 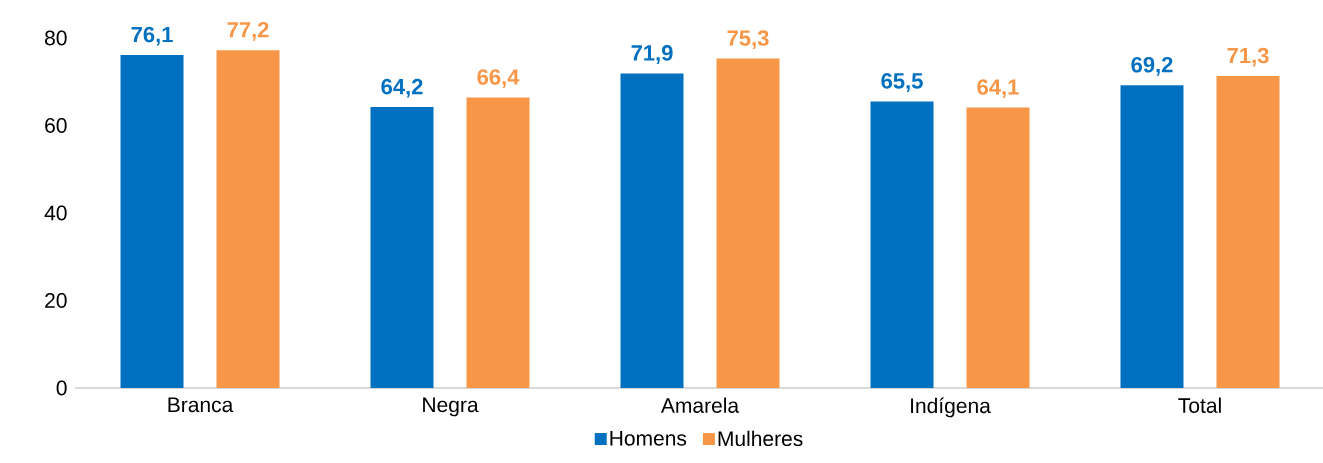 I want to click on data-label: 77,2, so click(x=248, y=31).